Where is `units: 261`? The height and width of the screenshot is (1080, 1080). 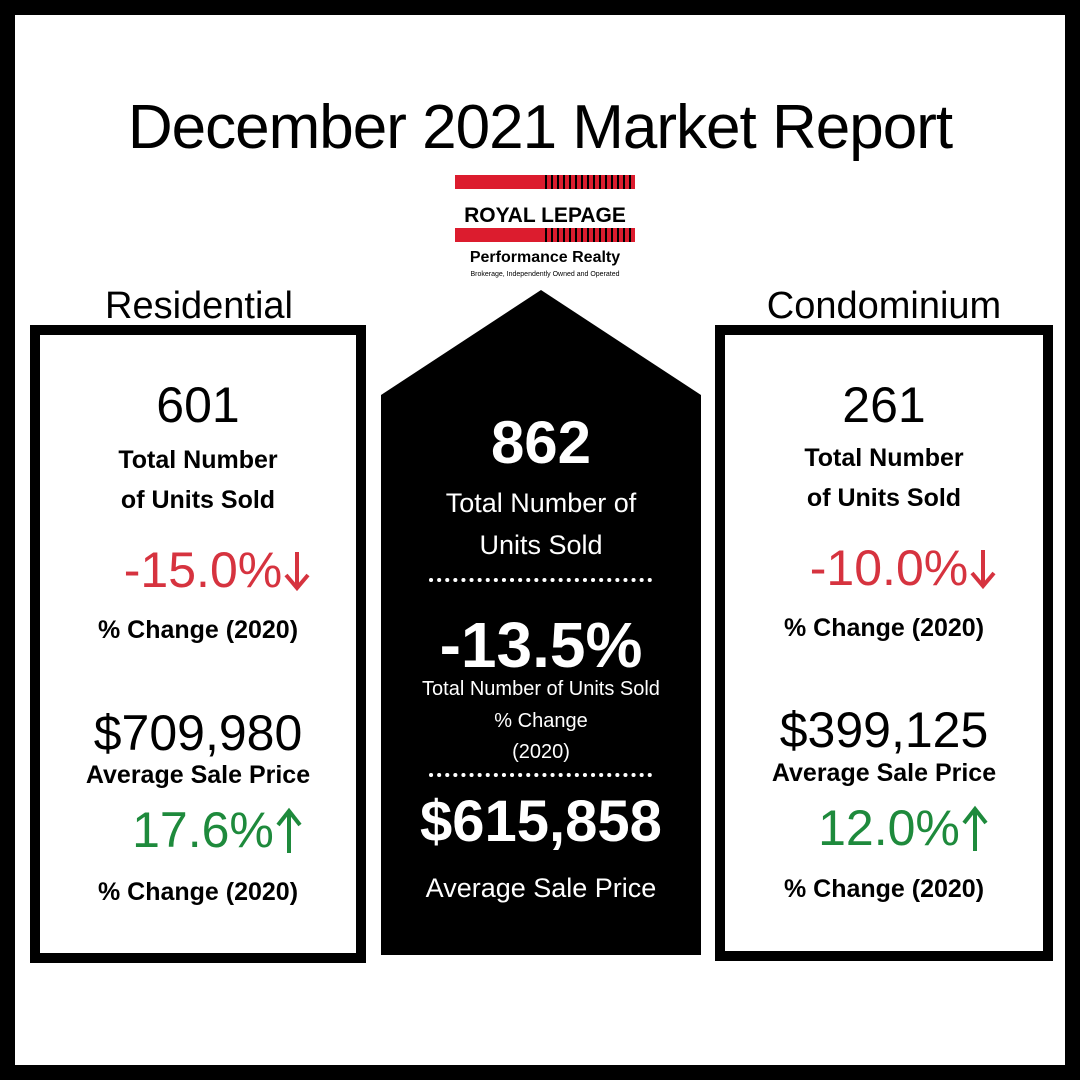 units: 261 is located at coordinates (884, 405).